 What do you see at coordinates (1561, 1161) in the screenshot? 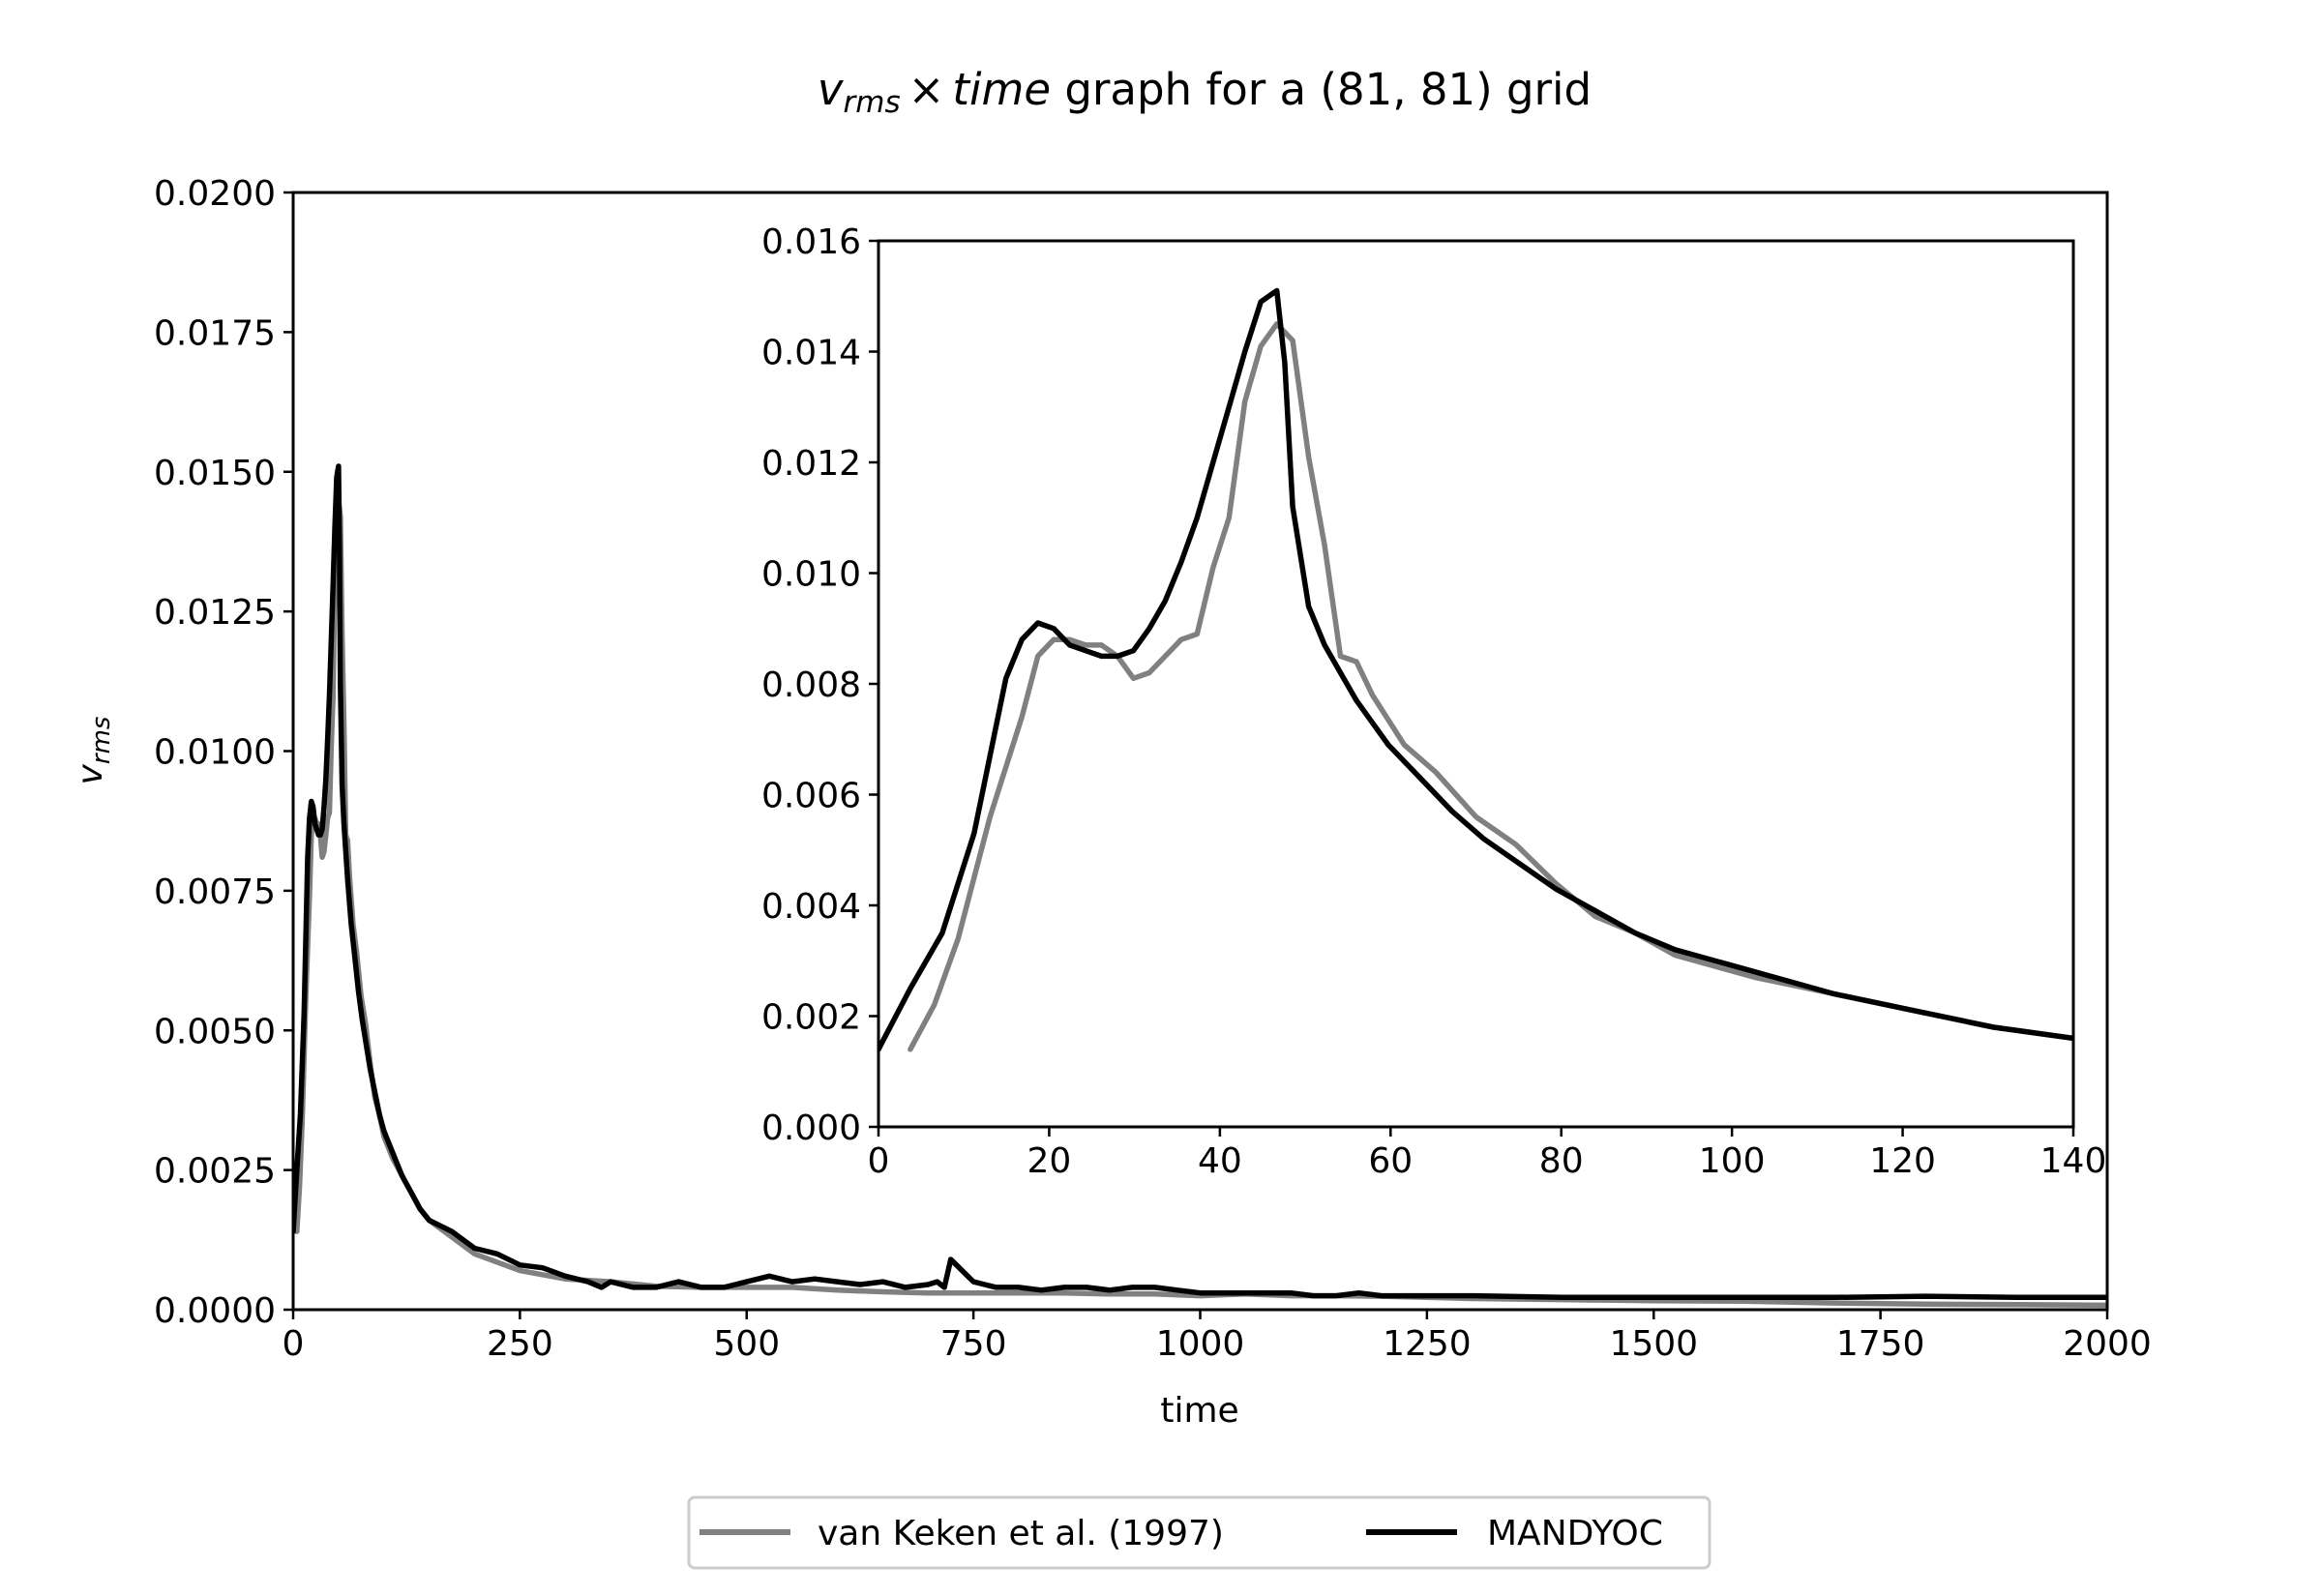
I see `inset-x-tick-label: 80` at bounding box center [1561, 1161].